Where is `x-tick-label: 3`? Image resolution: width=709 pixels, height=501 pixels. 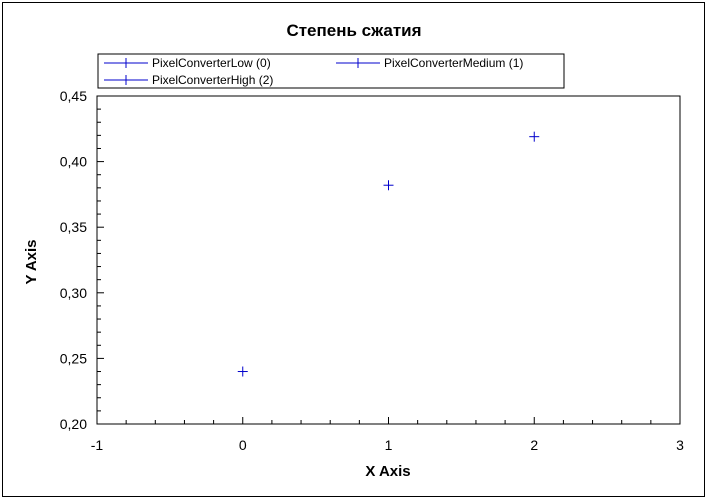 x-tick-label: 3 is located at coordinates (680, 445).